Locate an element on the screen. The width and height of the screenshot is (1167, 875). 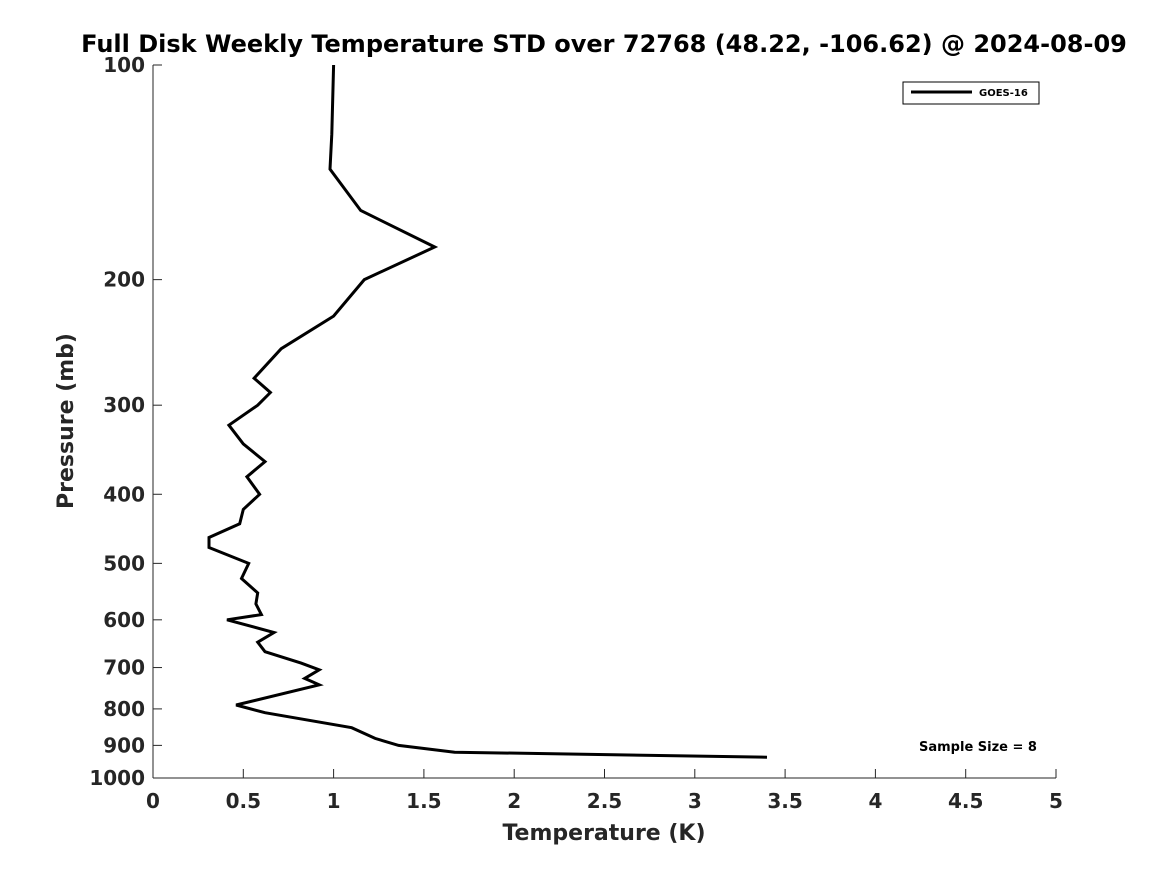
x-tick-label: 4 is located at coordinates (875, 801).